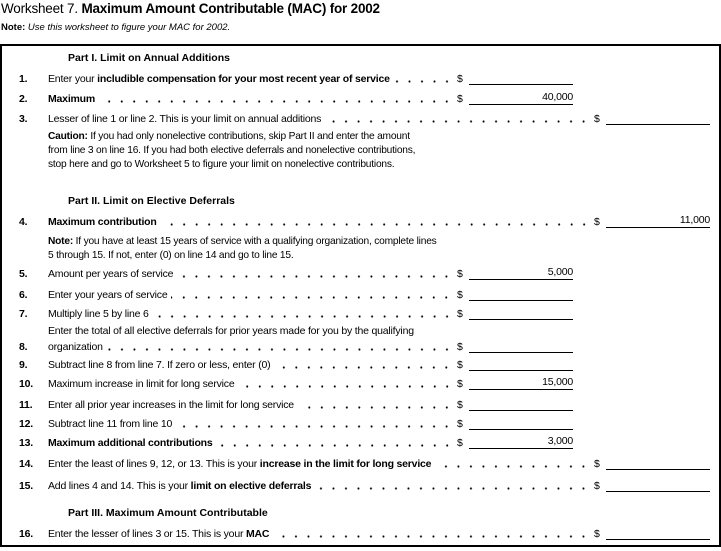 Image resolution: width=721 pixels, height=551 pixels. I want to click on line-number: 6., so click(23, 295).